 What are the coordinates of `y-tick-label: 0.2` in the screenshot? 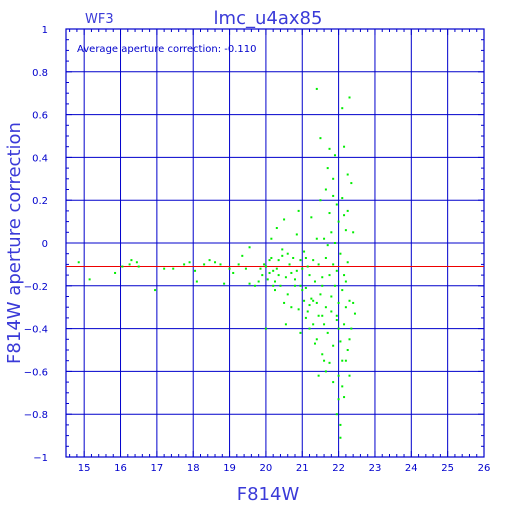 It's located at (40, 201).